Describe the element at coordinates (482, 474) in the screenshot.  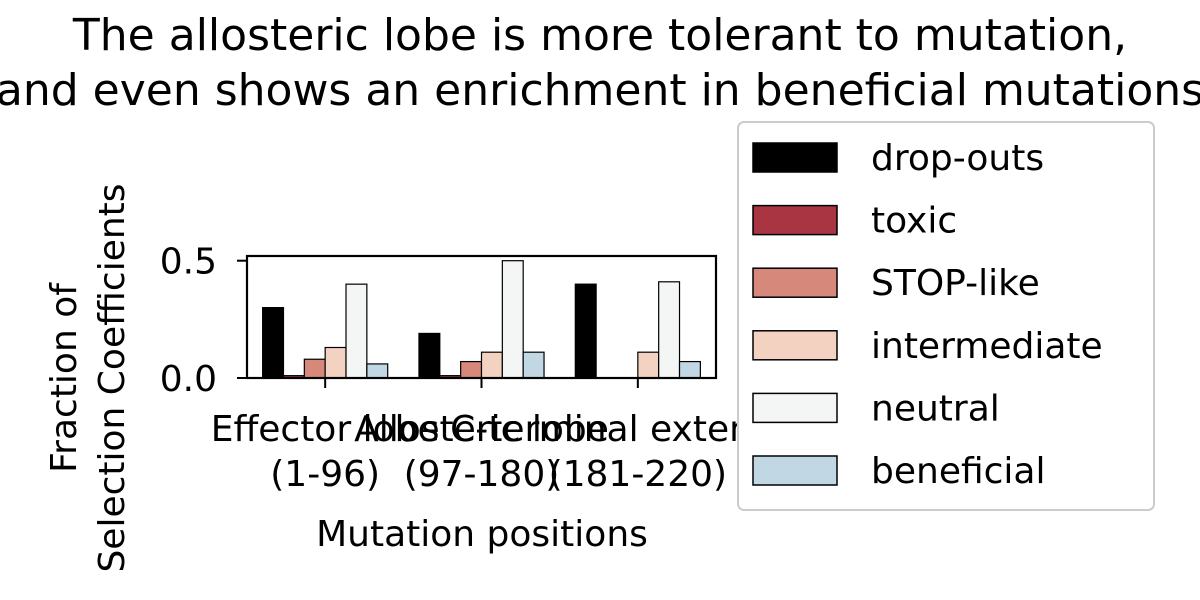
I see `x-tick-label-range: (97-180)` at that location.